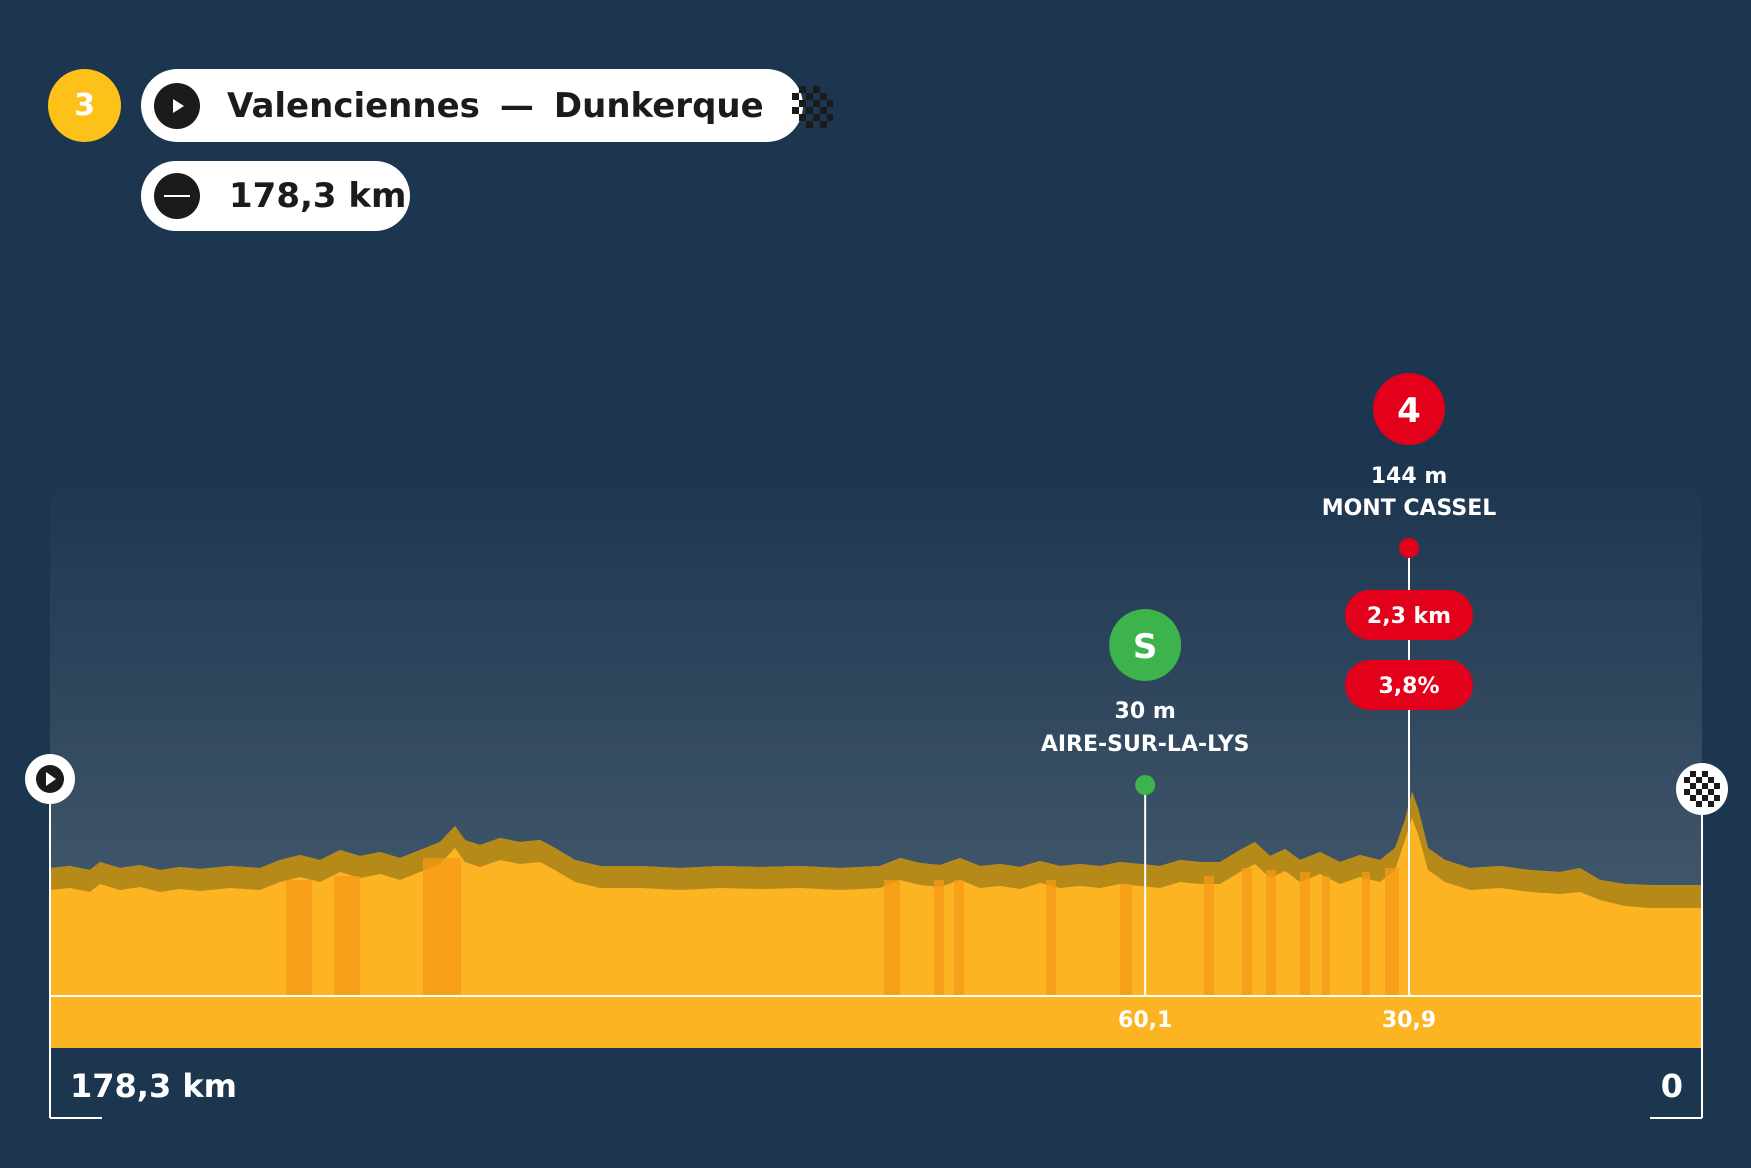 The width and height of the screenshot is (1751, 1168). I want to click on finish-marker, so click(1702, 789).